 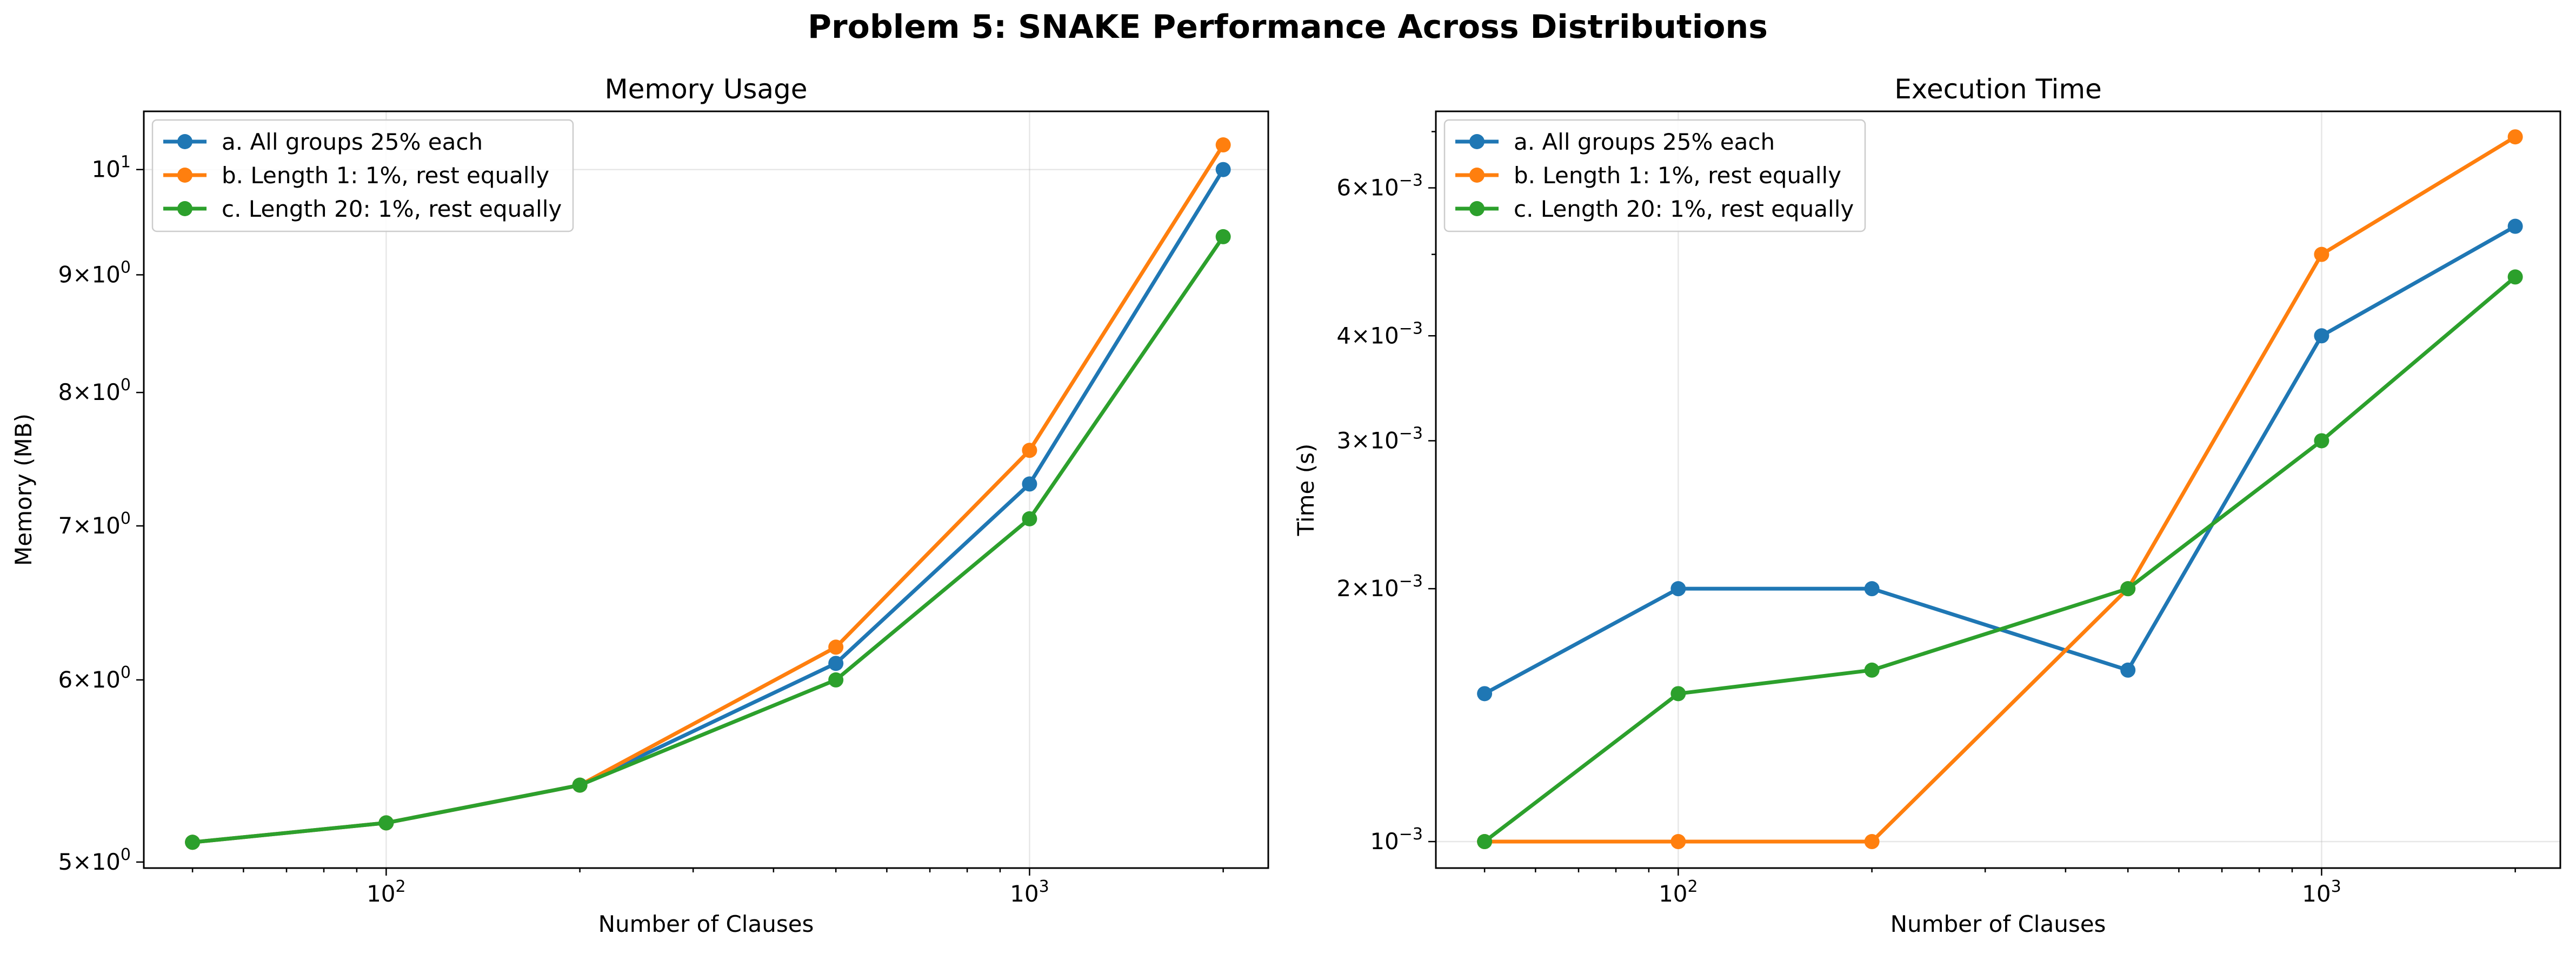 I want to click on y-tick-label: 3×10⁻³, so click(x=1379, y=438).